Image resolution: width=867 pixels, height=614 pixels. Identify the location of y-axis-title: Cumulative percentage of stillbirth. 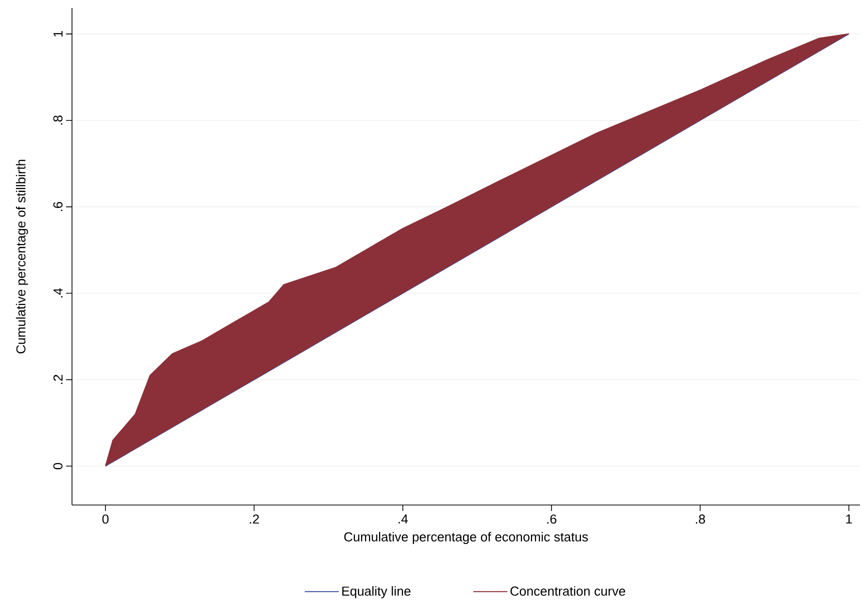
(22, 257).